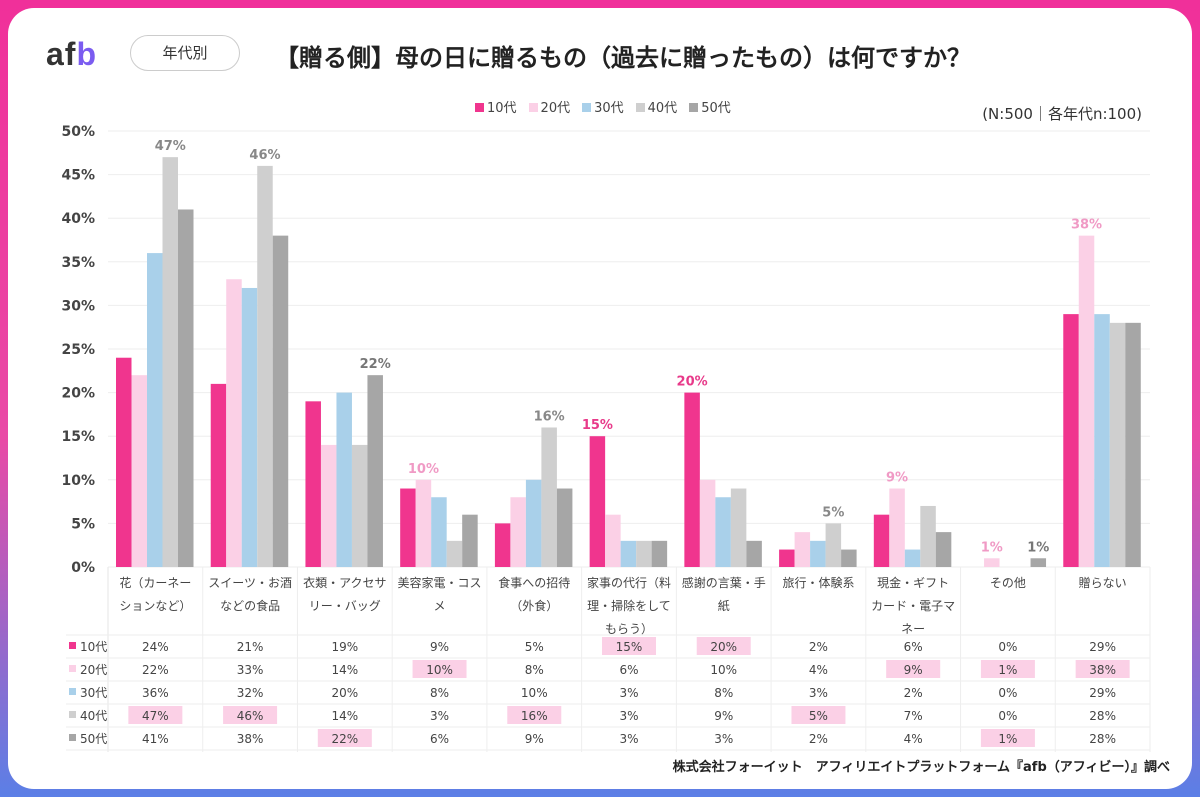  What do you see at coordinates (78, 132) in the screenshot?
I see `y-tick-label: 50%` at bounding box center [78, 132].